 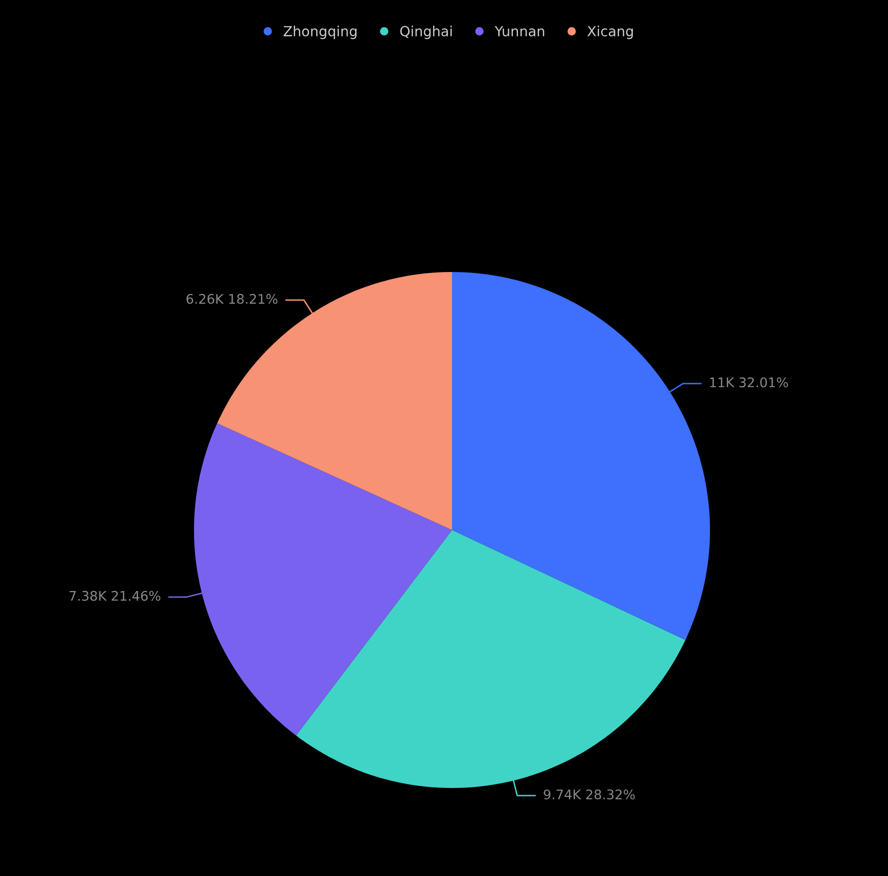 I want to click on legend-label: Qinghai, so click(x=426, y=33).